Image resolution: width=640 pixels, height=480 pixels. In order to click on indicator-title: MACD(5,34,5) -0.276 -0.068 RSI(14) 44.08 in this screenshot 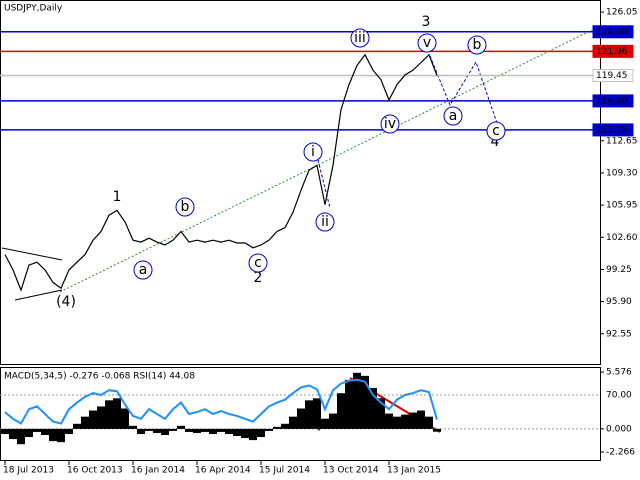, I will do `click(99, 377)`.